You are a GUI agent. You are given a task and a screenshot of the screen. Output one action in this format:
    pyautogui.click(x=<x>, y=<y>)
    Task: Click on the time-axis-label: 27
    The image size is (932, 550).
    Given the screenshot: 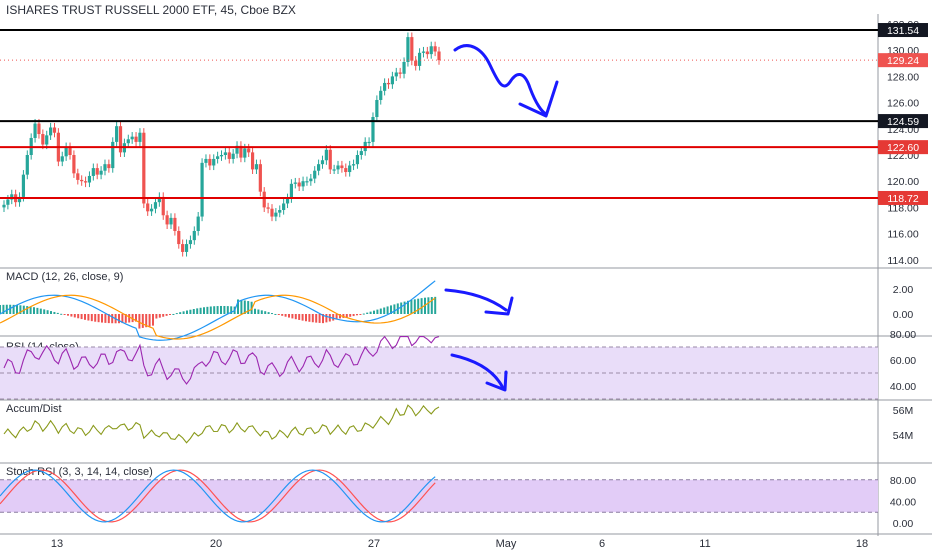 What is the action you would take?
    pyautogui.click(x=374, y=544)
    